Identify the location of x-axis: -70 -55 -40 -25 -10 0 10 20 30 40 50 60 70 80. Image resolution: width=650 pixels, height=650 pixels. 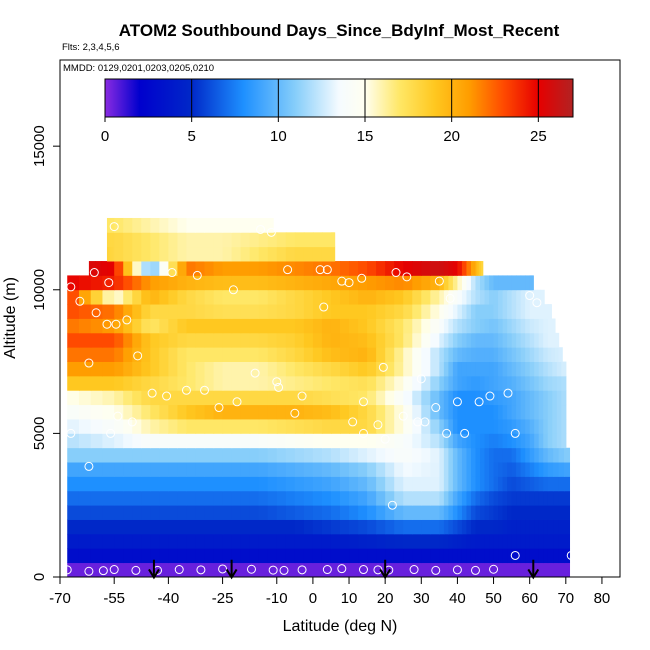
(329, 592).